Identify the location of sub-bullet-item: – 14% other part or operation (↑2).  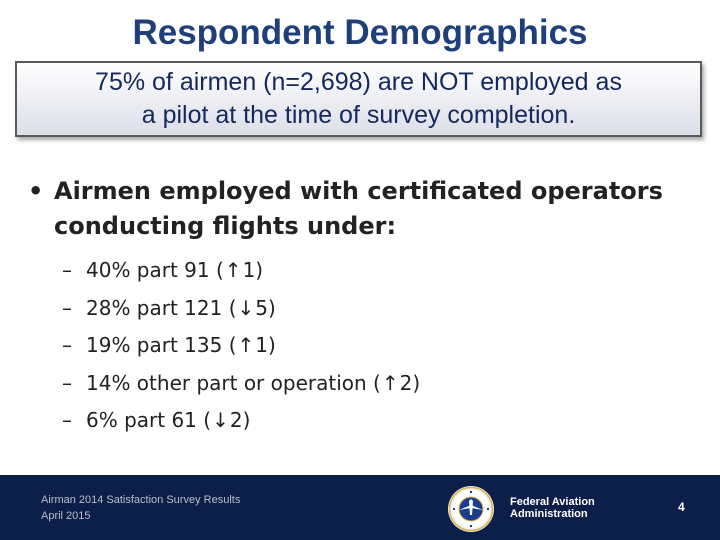
(375, 384).